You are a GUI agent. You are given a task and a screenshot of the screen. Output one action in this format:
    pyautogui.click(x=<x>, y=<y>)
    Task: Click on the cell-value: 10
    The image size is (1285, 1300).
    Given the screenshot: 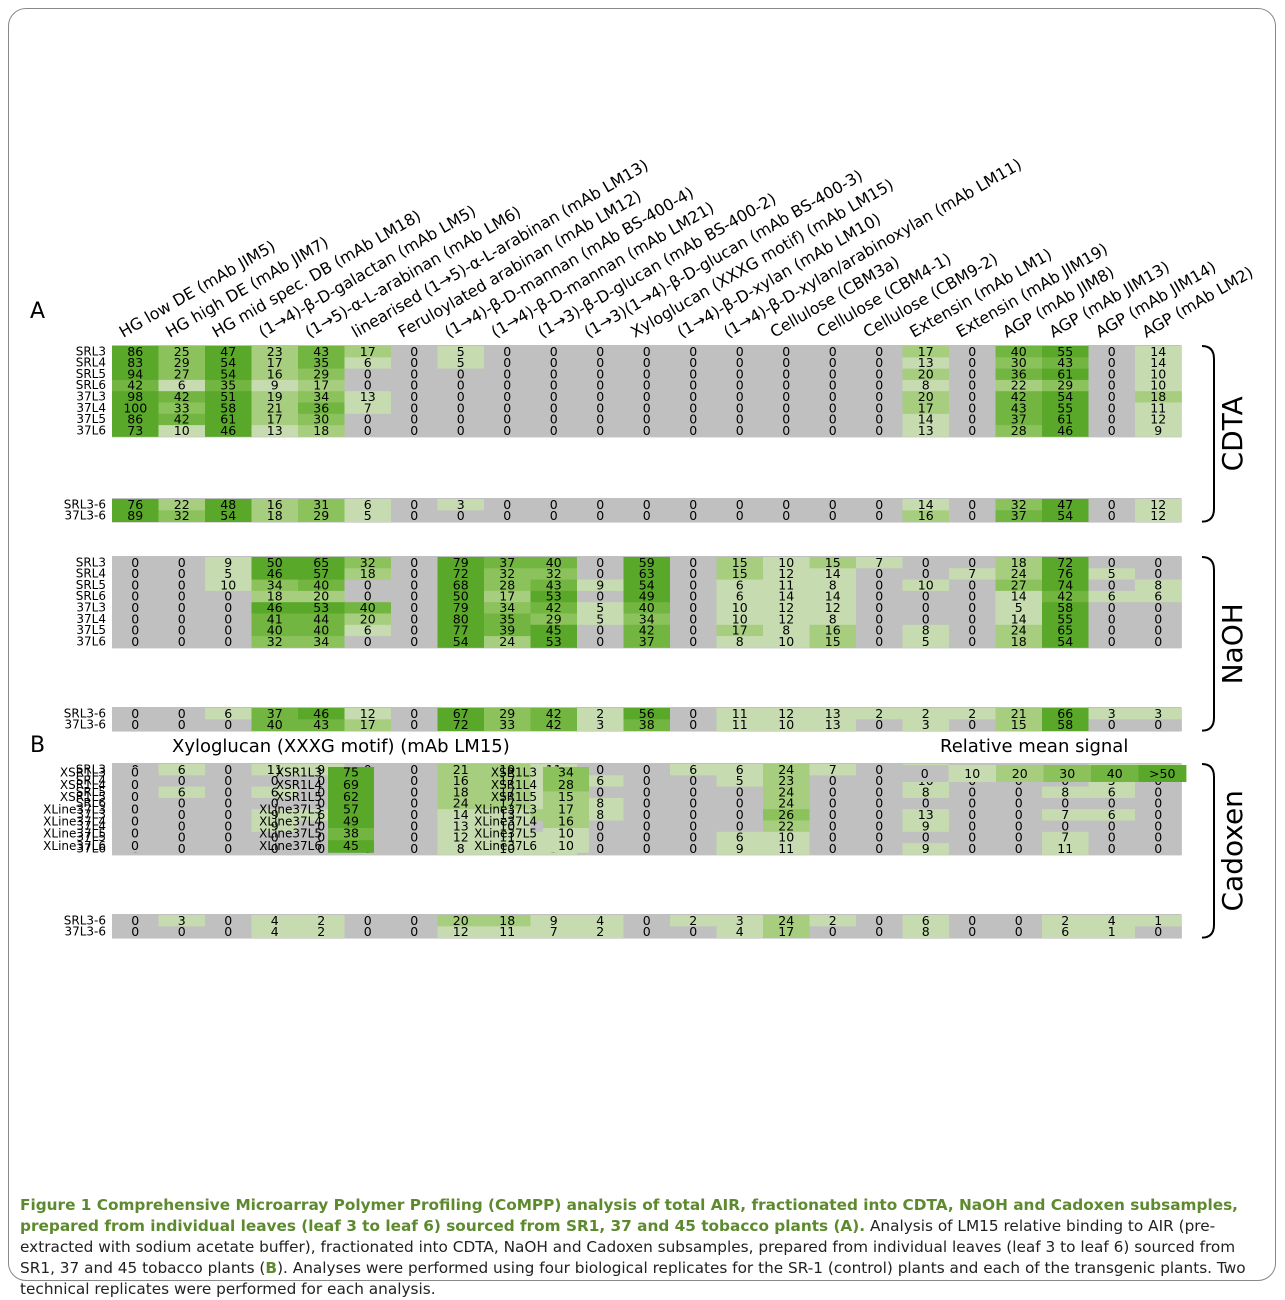 What is the action you would take?
    pyautogui.click(x=786, y=837)
    